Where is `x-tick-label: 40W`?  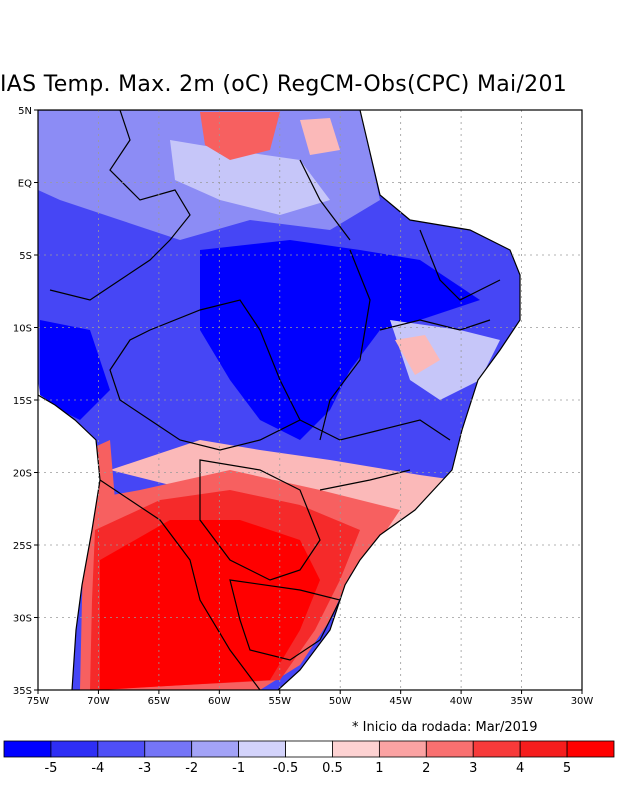 x-tick-label: 40W is located at coordinates (461, 701).